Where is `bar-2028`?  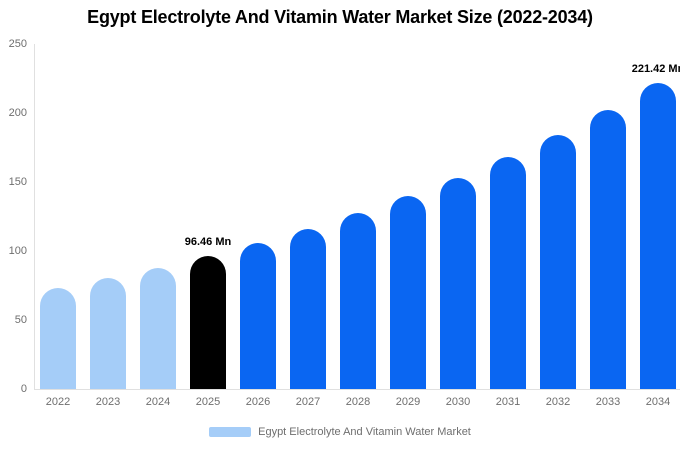 bar-2028 is located at coordinates (358, 301).